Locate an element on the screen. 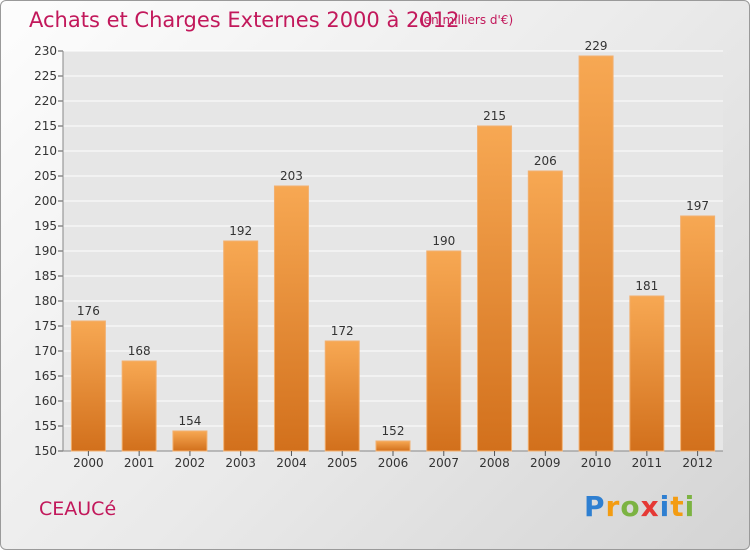 Image resolution: width=750 pixels, height=550 pixels. y-tick-label: 190 is located at coordinates (45, 251).